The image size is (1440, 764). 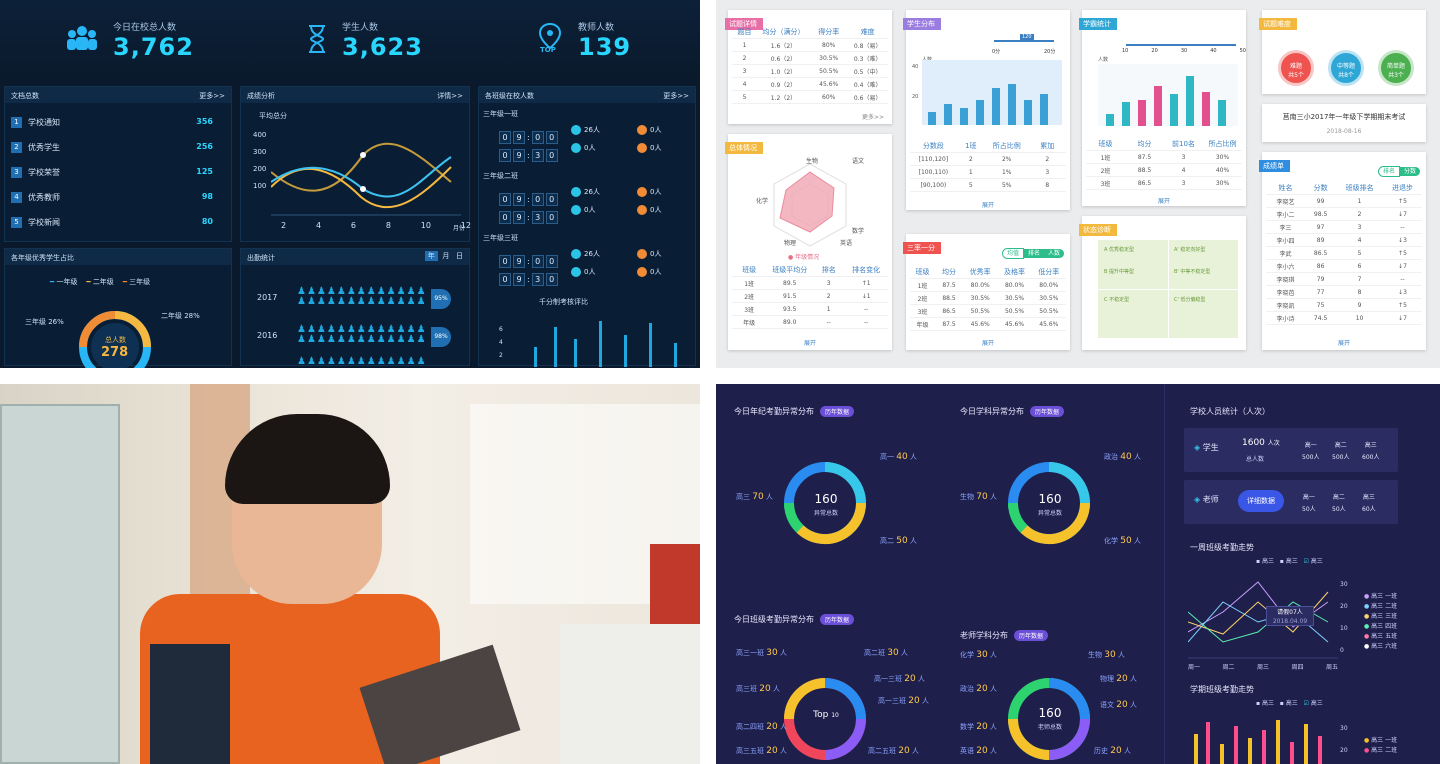 I want to click on tab-month: 月, so click(x=446, y=256).